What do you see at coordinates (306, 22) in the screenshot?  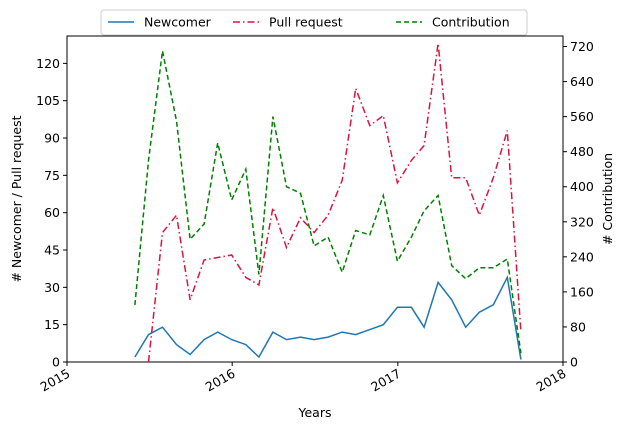 I see `legend-label-pull-request: Pull request` at bounding box center [306, 22].